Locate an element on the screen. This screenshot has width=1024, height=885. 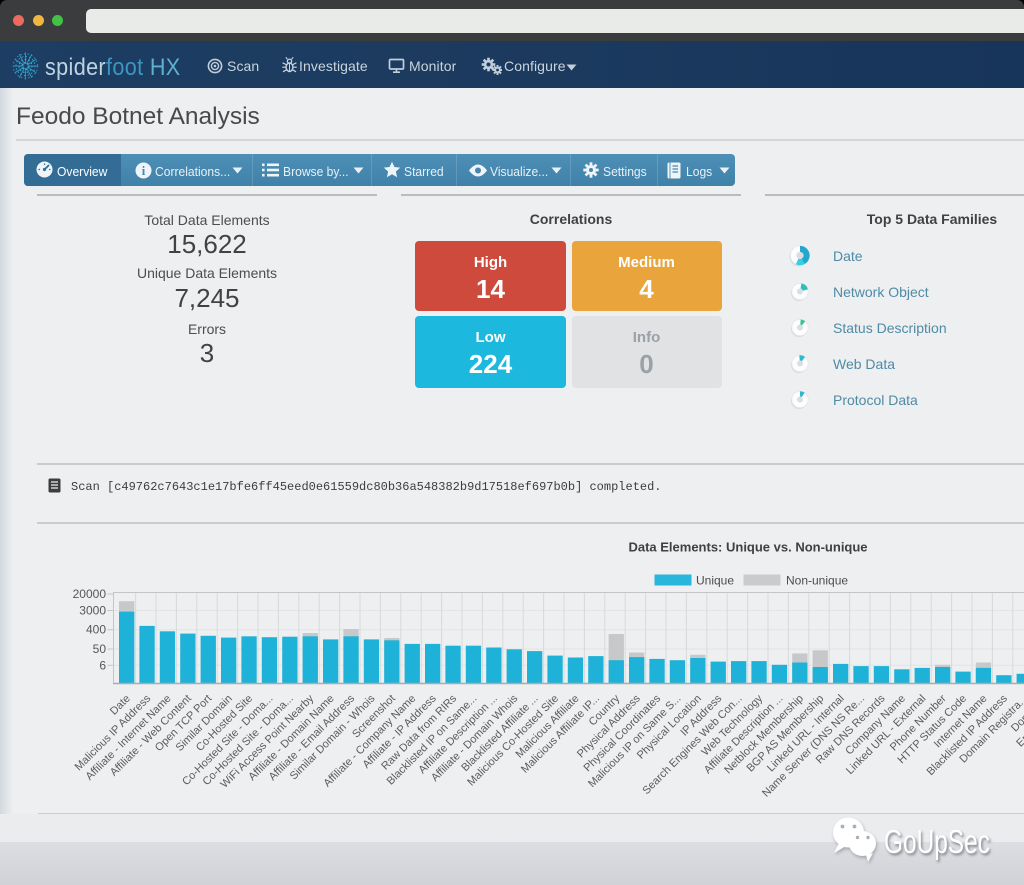
svg-text: Non-unique is located at coordinates (817, 581).